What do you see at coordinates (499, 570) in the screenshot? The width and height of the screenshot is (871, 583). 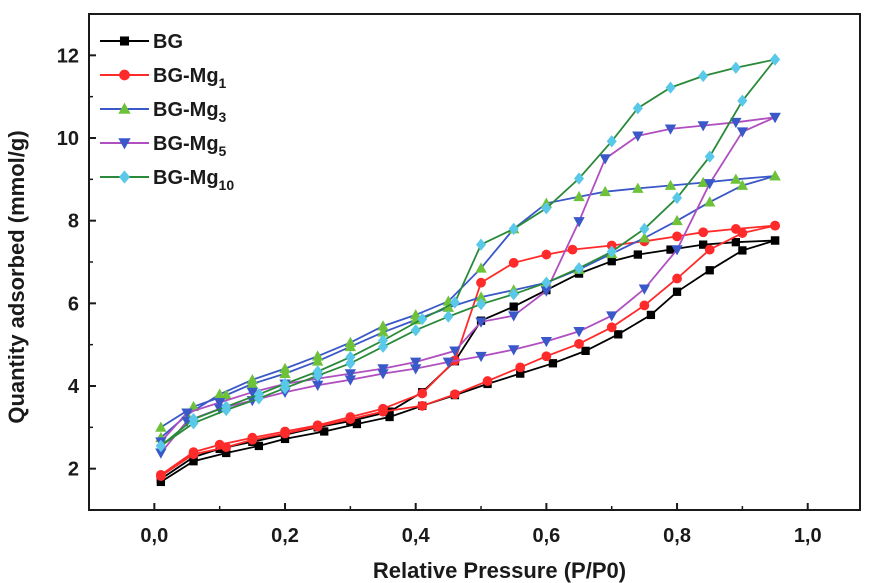 I see `x-axis-title: Relative Pressure (P/P0)` at bounding box center [499, 570].